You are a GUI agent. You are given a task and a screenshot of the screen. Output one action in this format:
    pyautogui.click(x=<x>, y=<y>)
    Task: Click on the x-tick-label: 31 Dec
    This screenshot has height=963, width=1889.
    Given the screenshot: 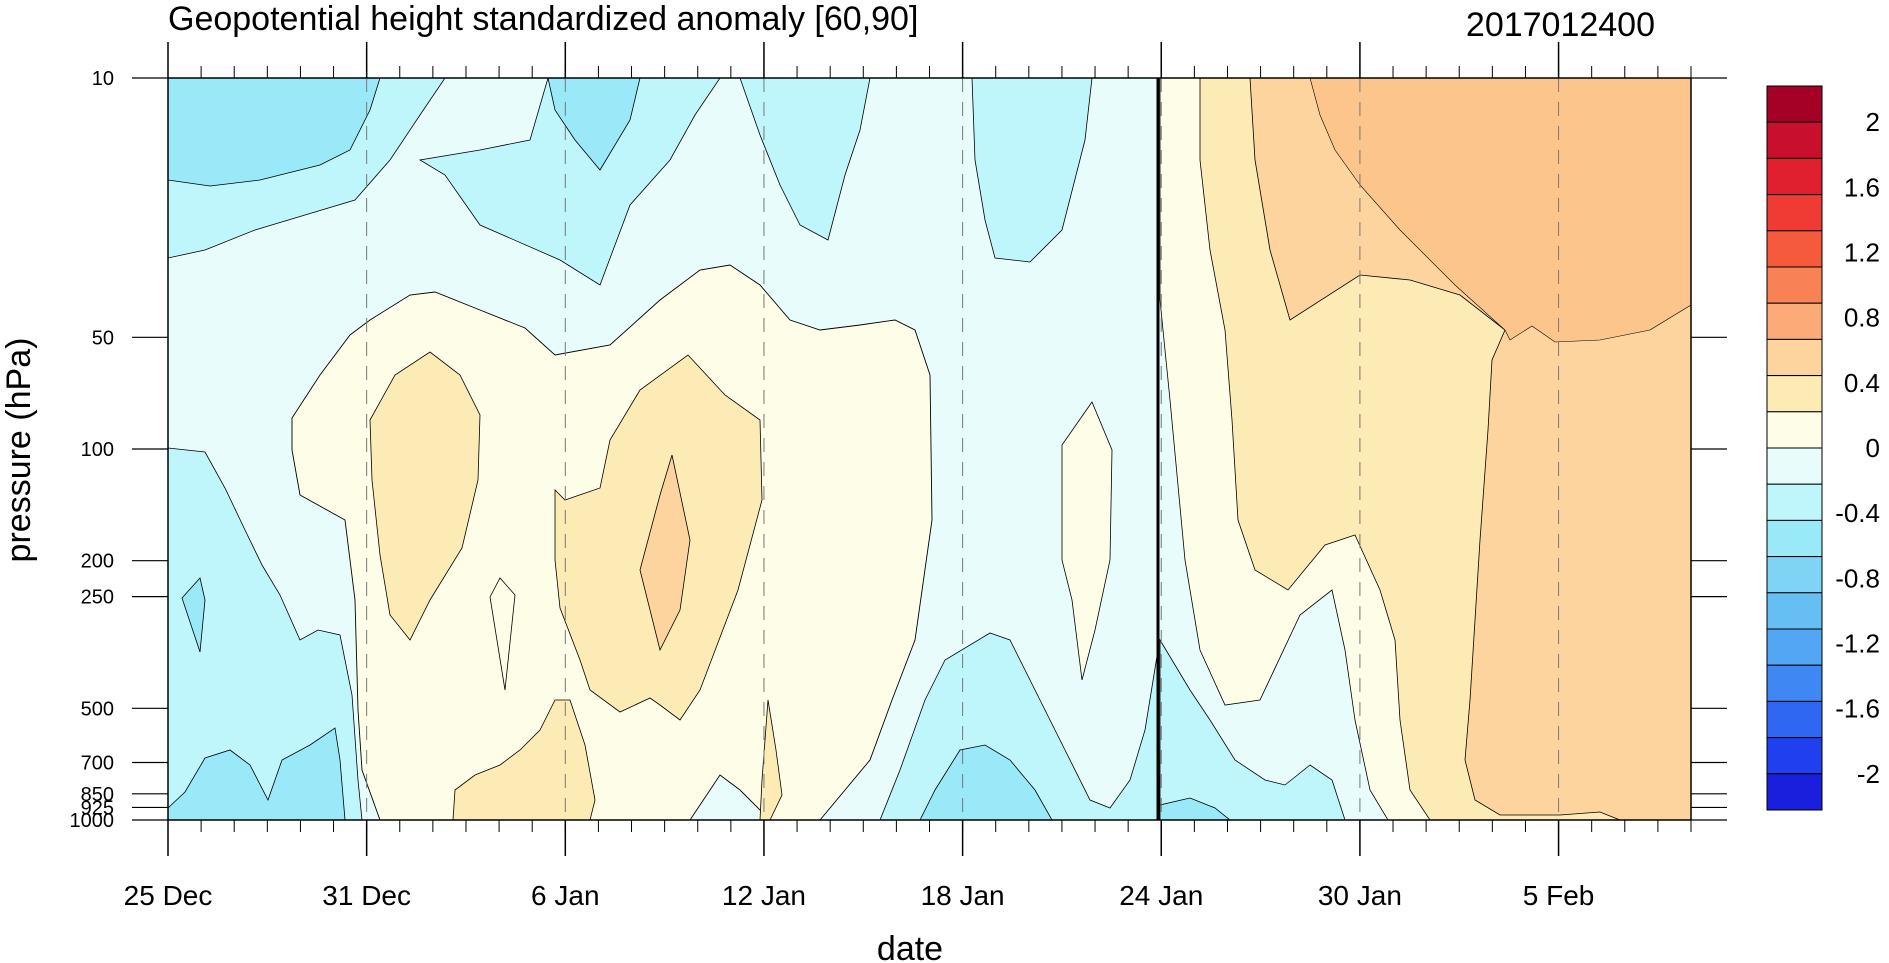 What is the action you would take?
    pyautogui.click(x=366, y=895)
    